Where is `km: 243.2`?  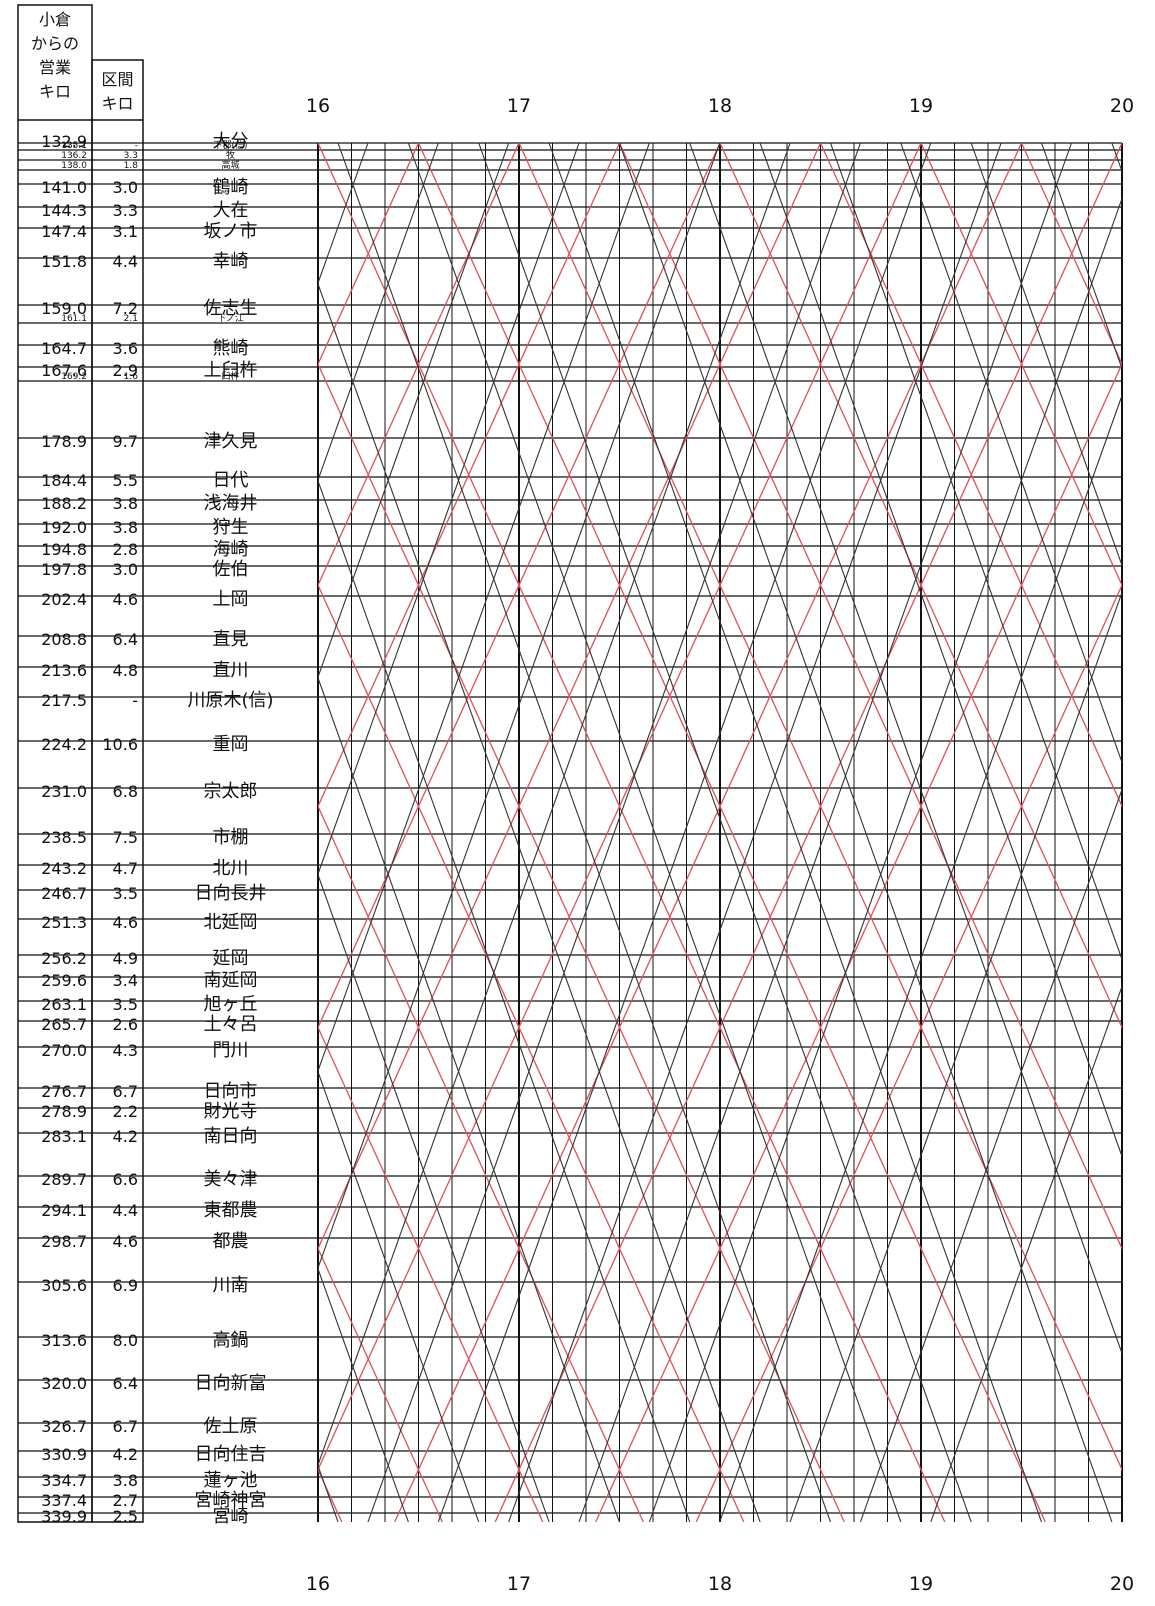
km: 243.2 is located at coordinates (64, 868).